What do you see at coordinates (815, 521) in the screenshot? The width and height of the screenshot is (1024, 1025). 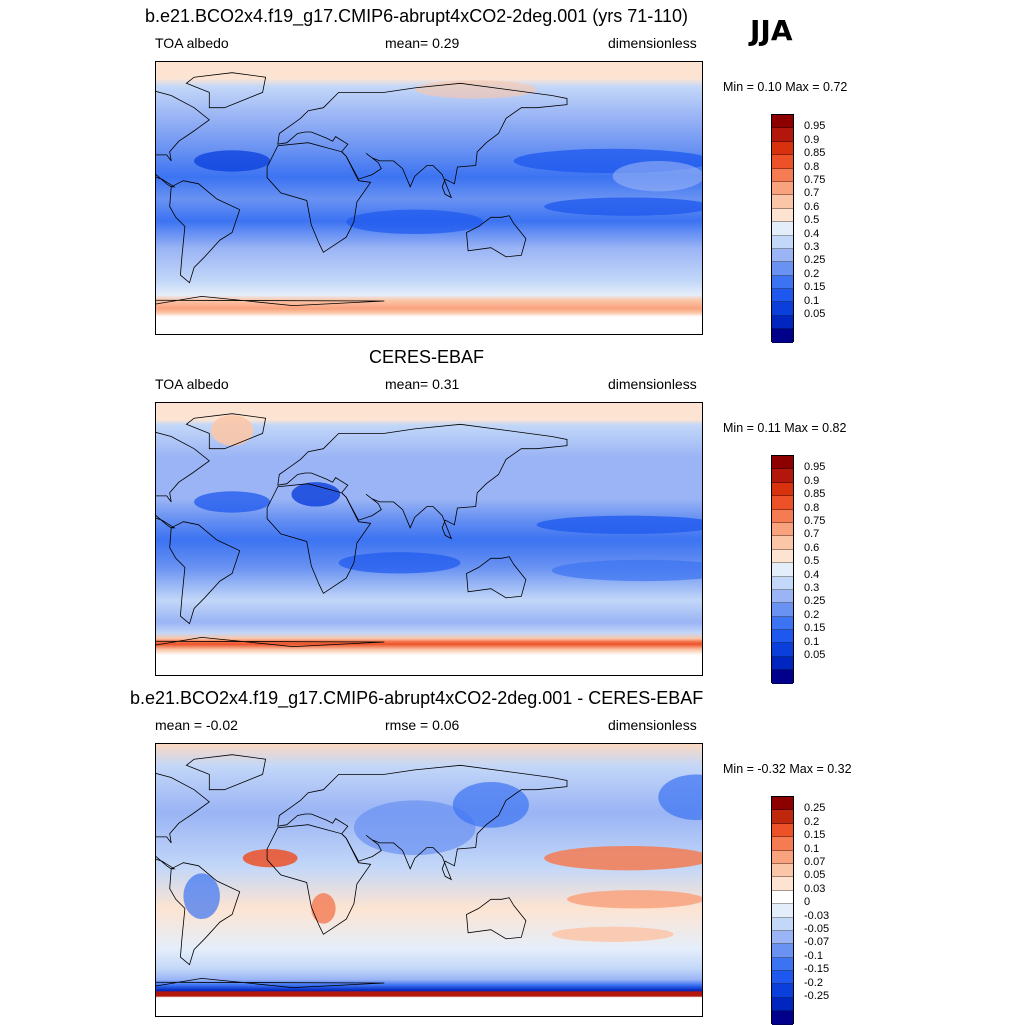 I see `colorbar-tick-label: 0.75` at bounding box center [815, 521].